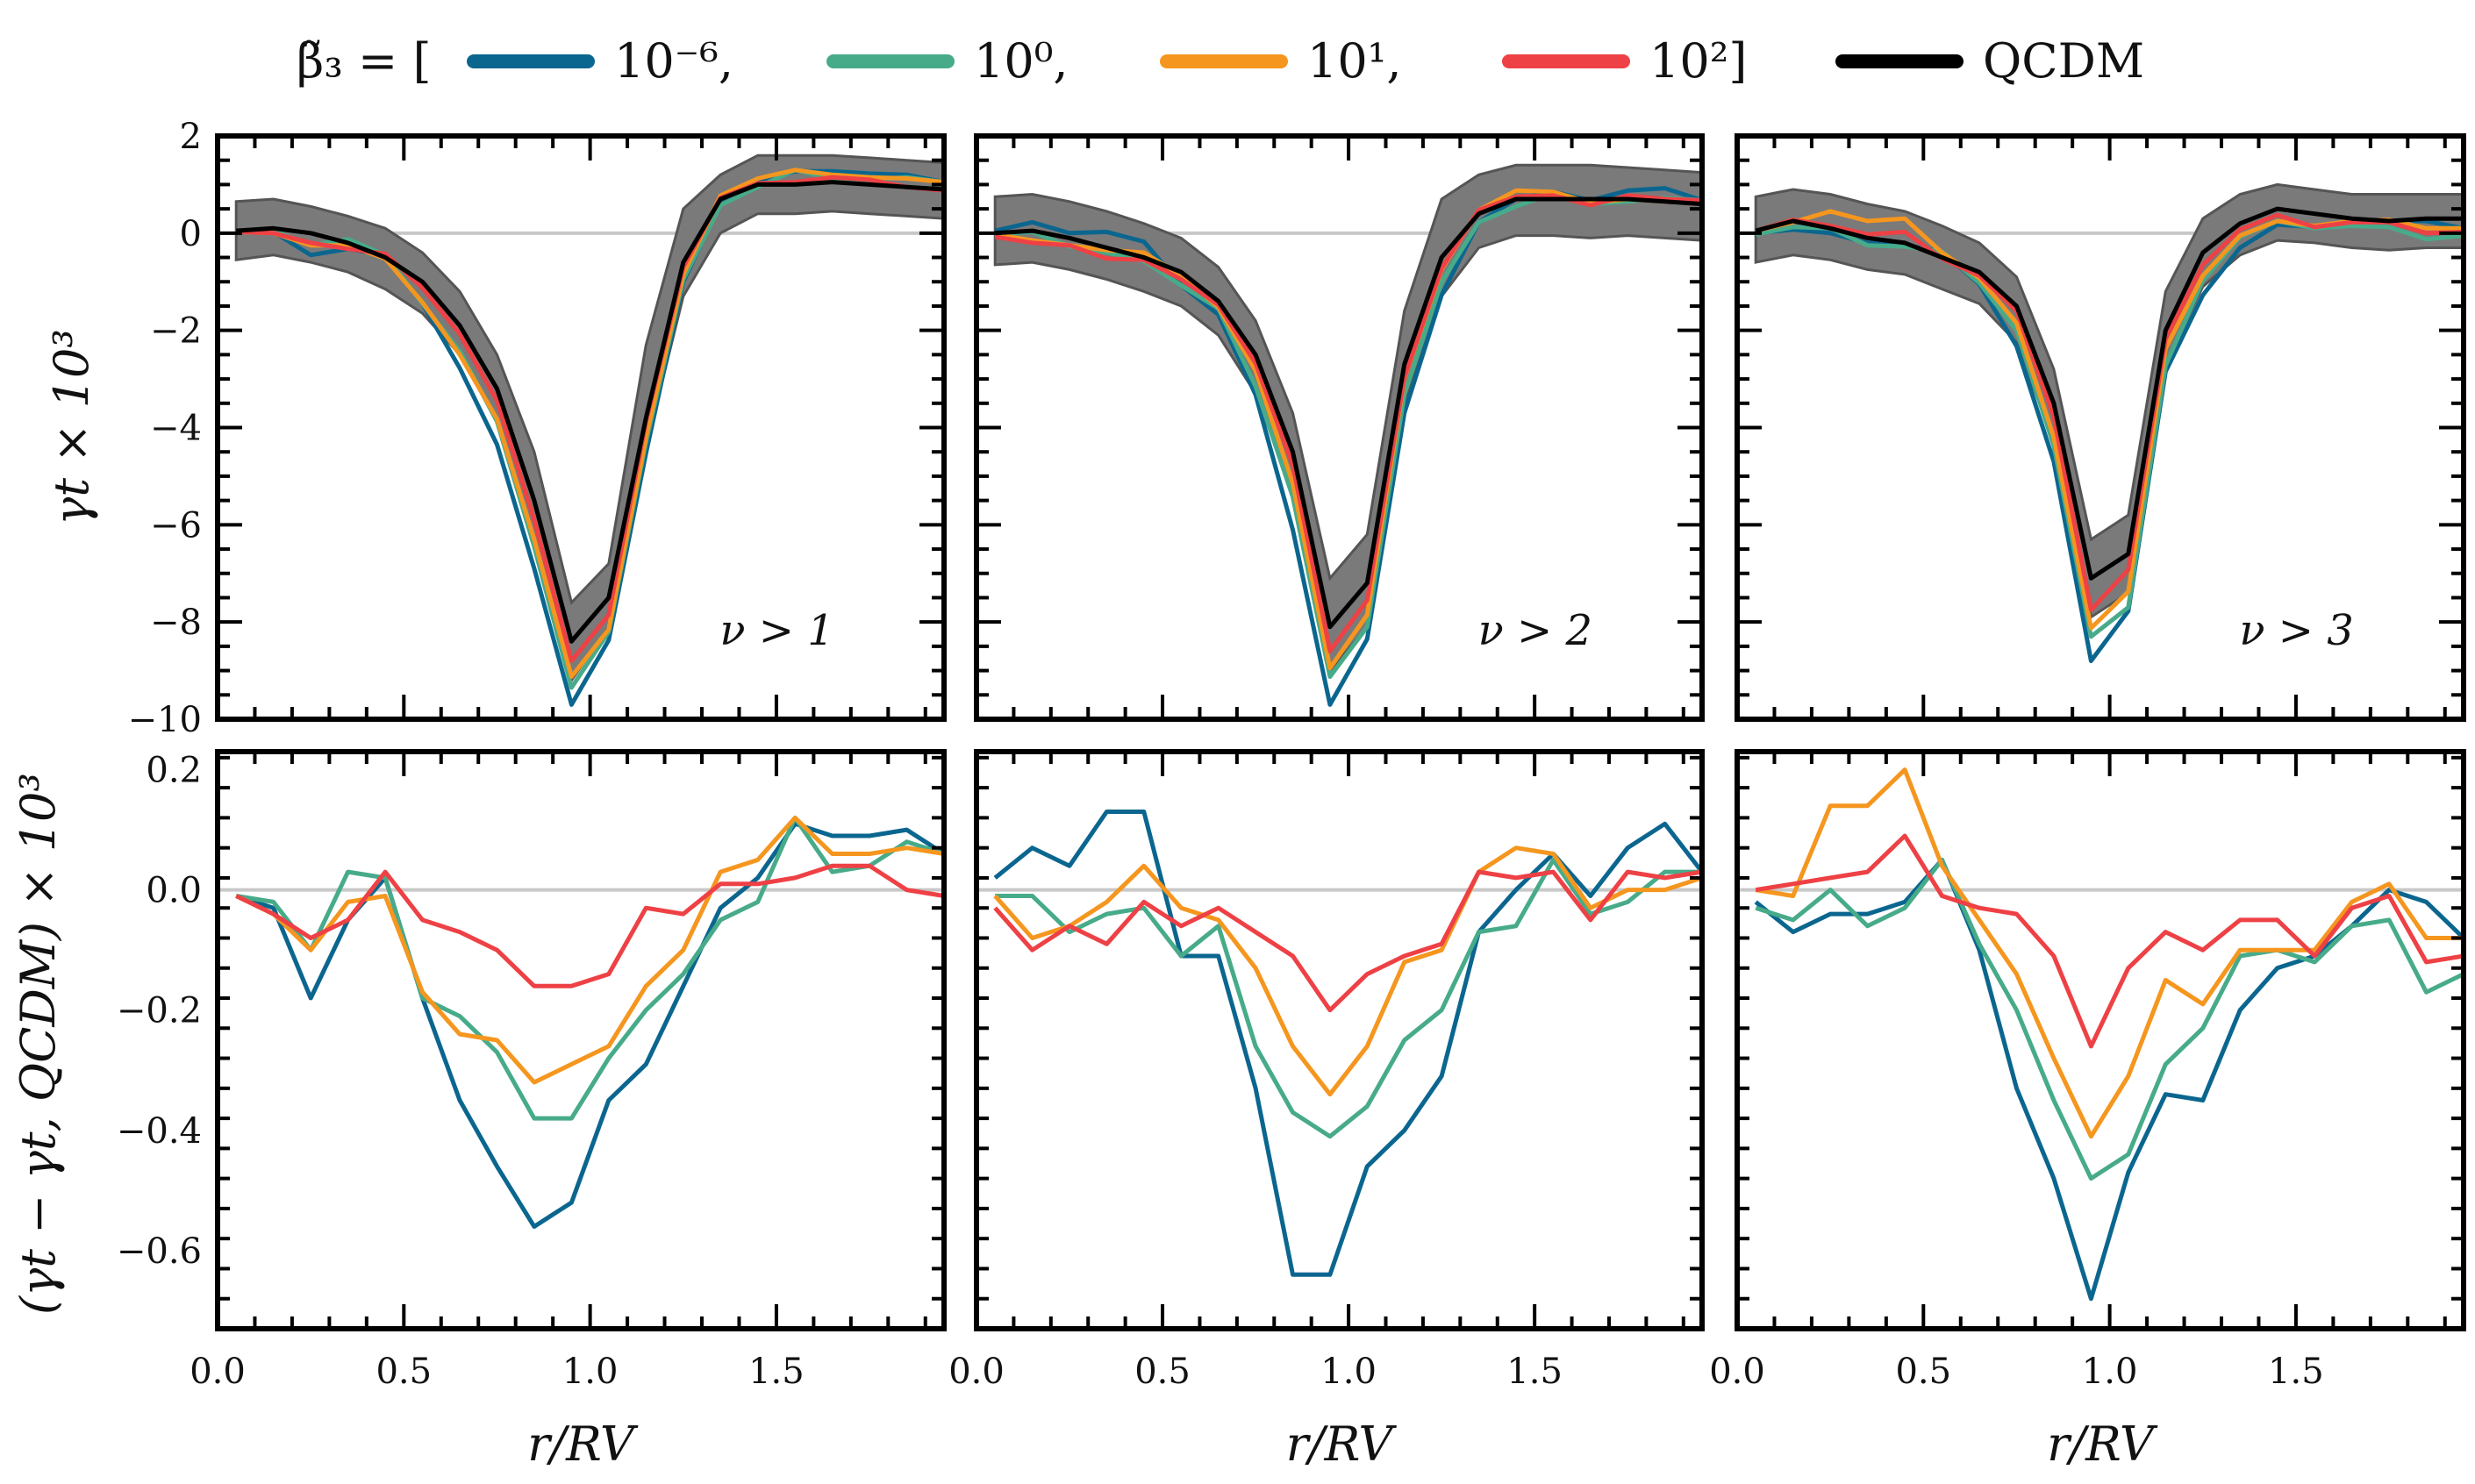 The image size is (2475, 1484). Describe the element at coordinates (176, 332) in the screenshot. I see `y-tick-label: −2` at that location.